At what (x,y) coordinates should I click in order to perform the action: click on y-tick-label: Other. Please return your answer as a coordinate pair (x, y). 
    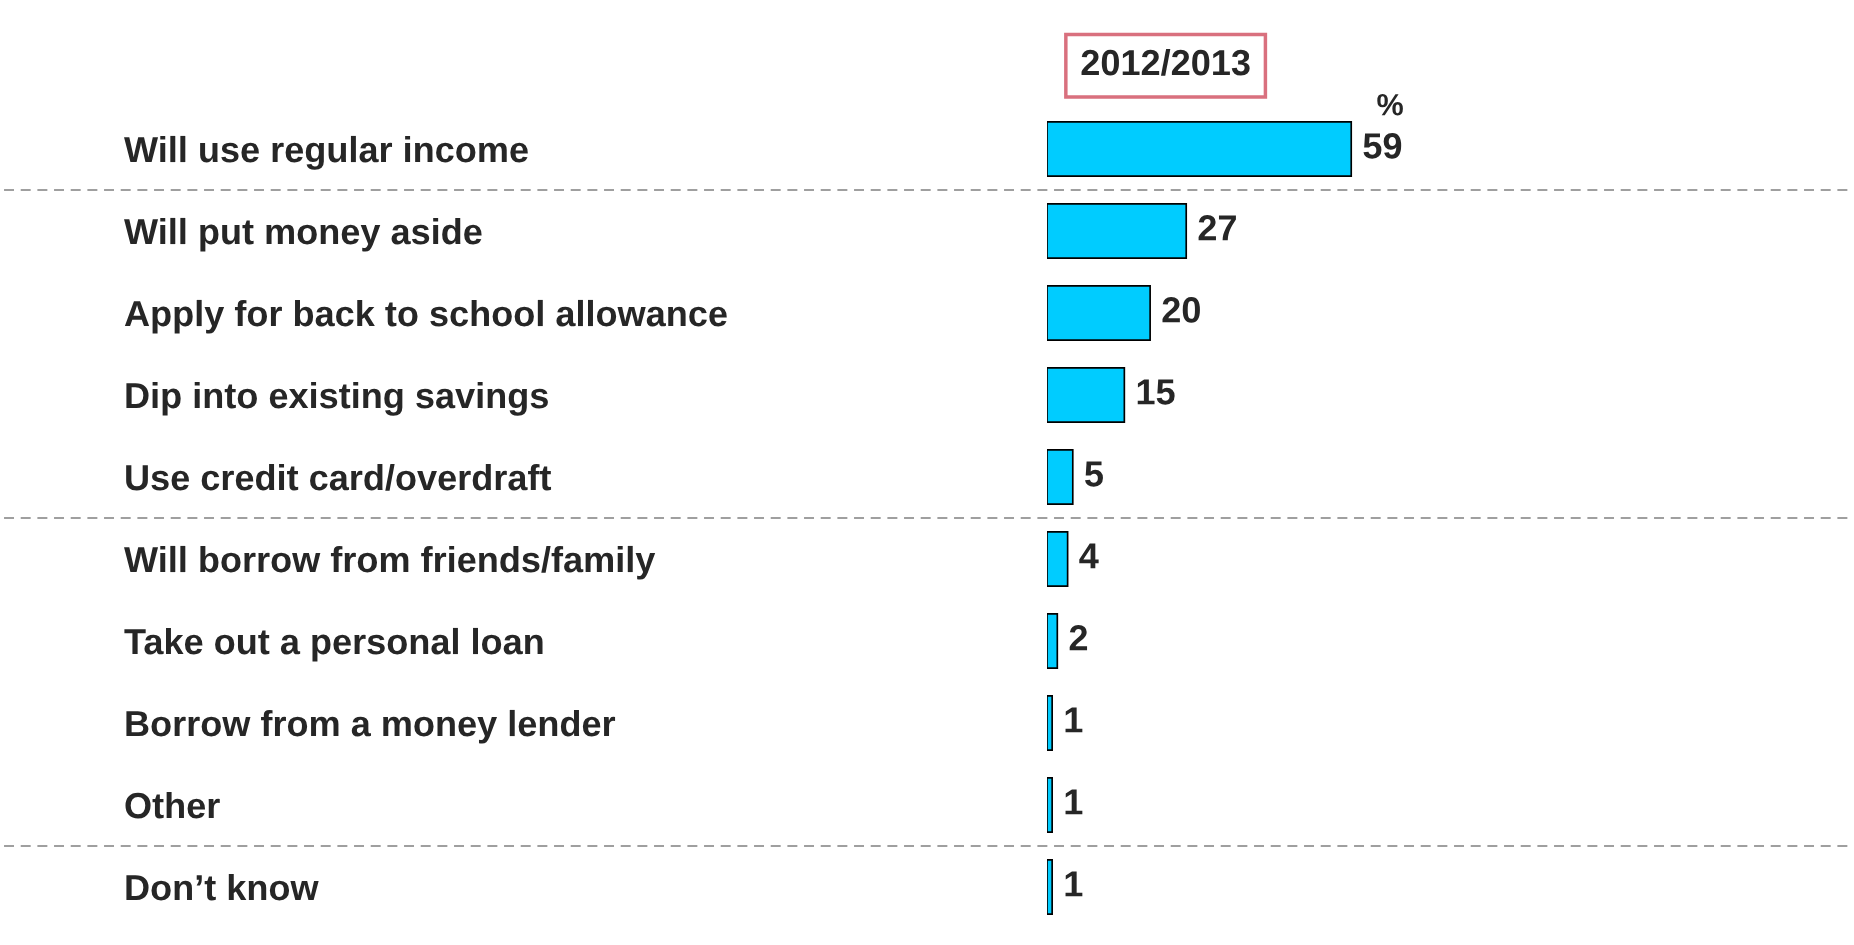
    Looking at the image, I should click on (172, 805).